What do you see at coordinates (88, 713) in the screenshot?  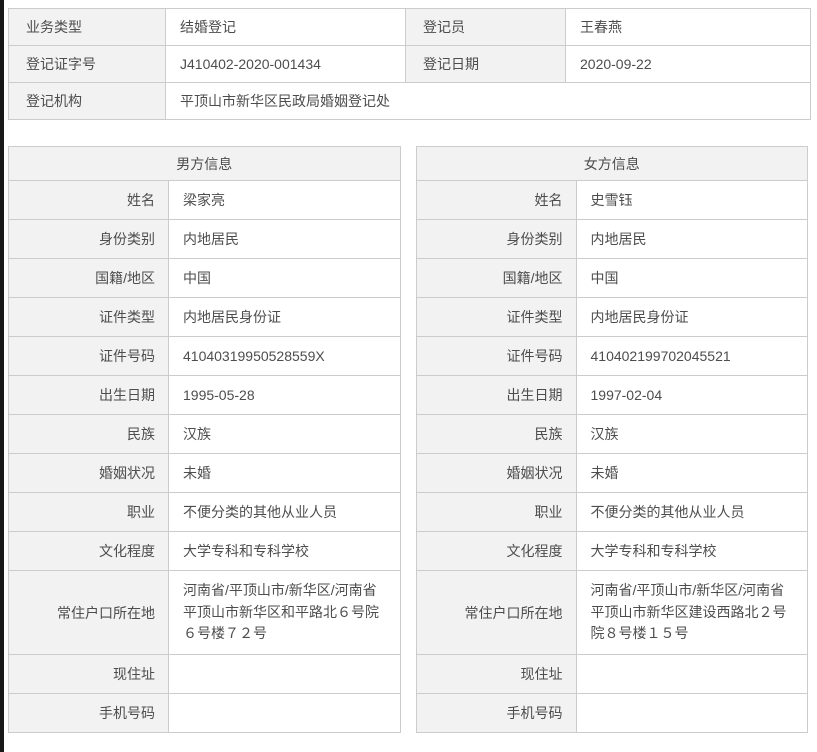 I see `field-label: 手机号码` at bounding box center [88, 713].